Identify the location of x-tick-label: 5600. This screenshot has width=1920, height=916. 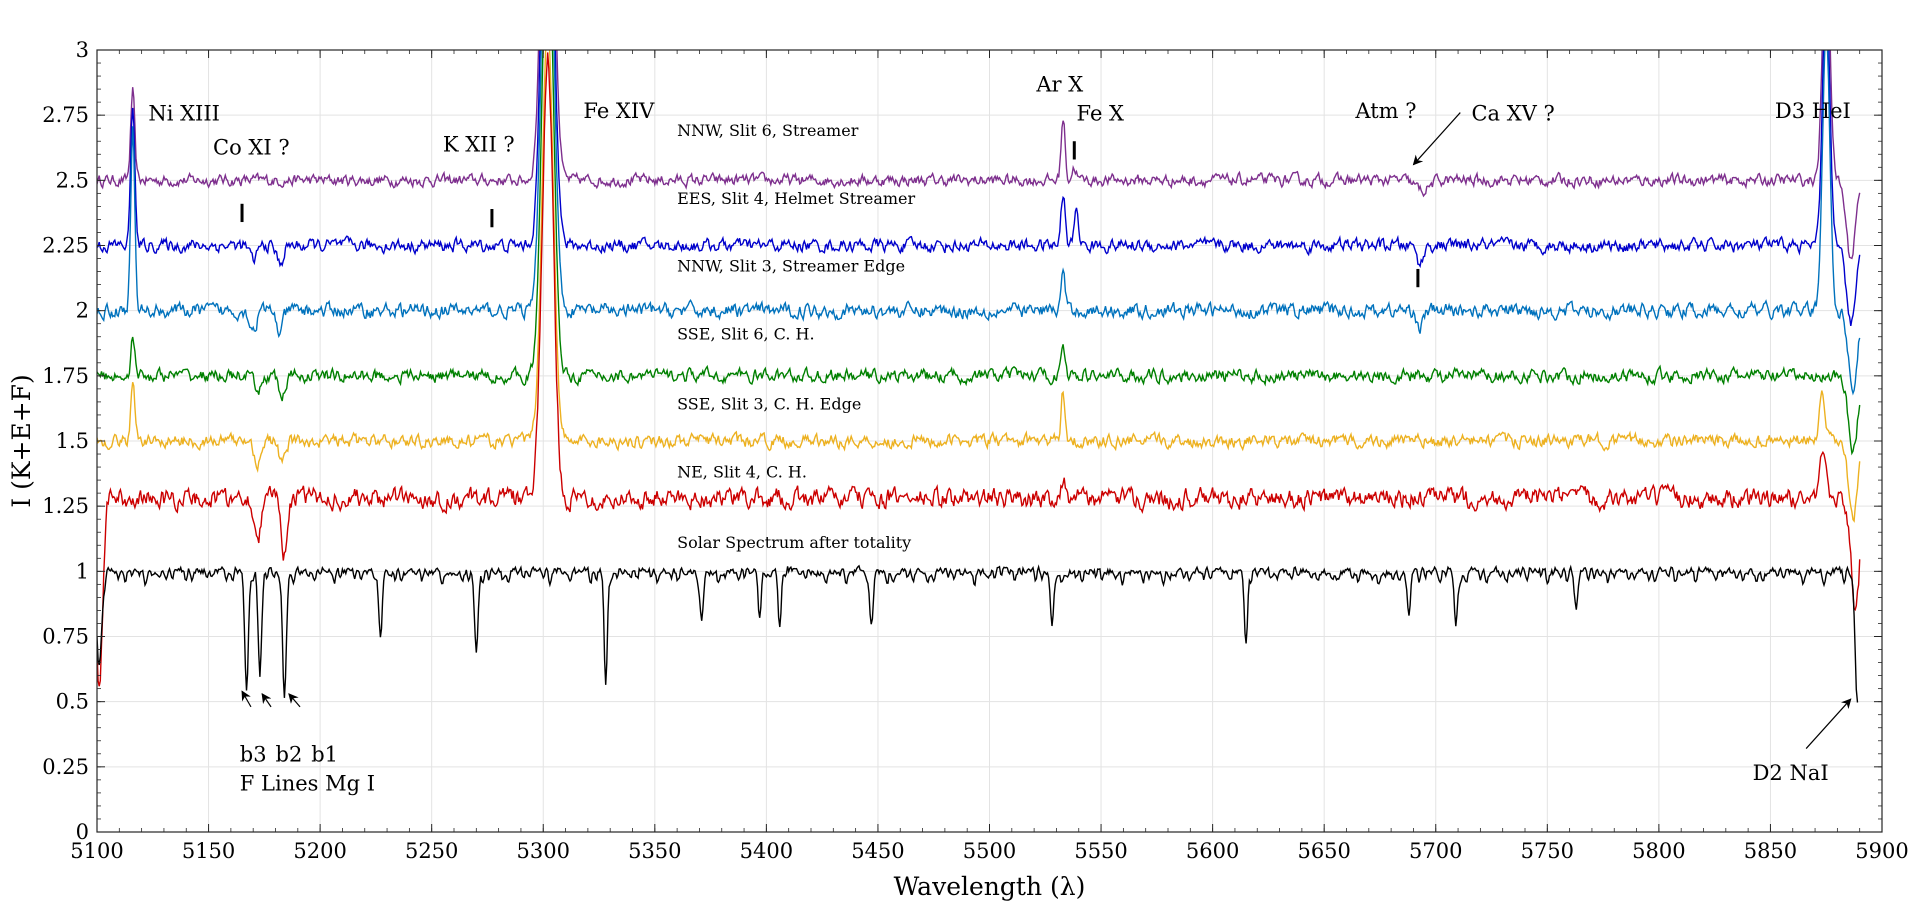
(1212, 851).